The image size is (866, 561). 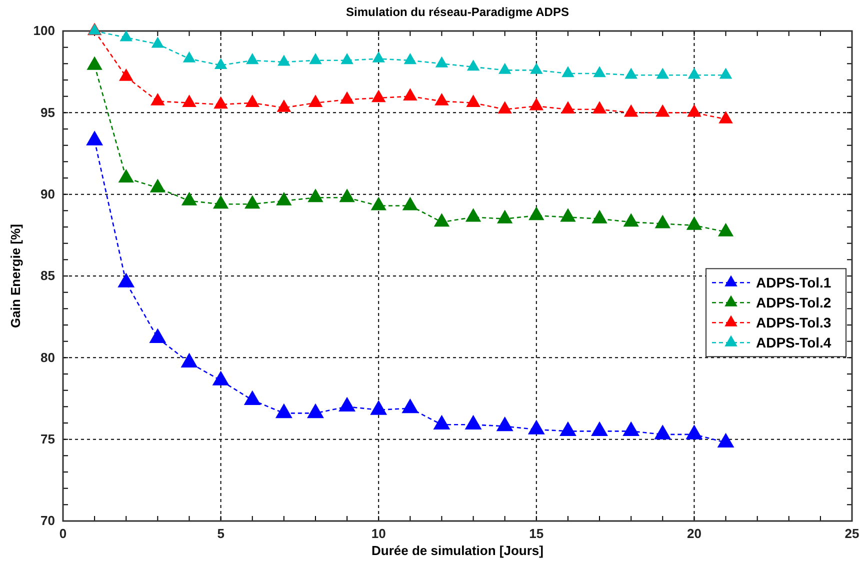 I want to click on legend-label: ADPS-Tol.2, so click(x=794, y=302).